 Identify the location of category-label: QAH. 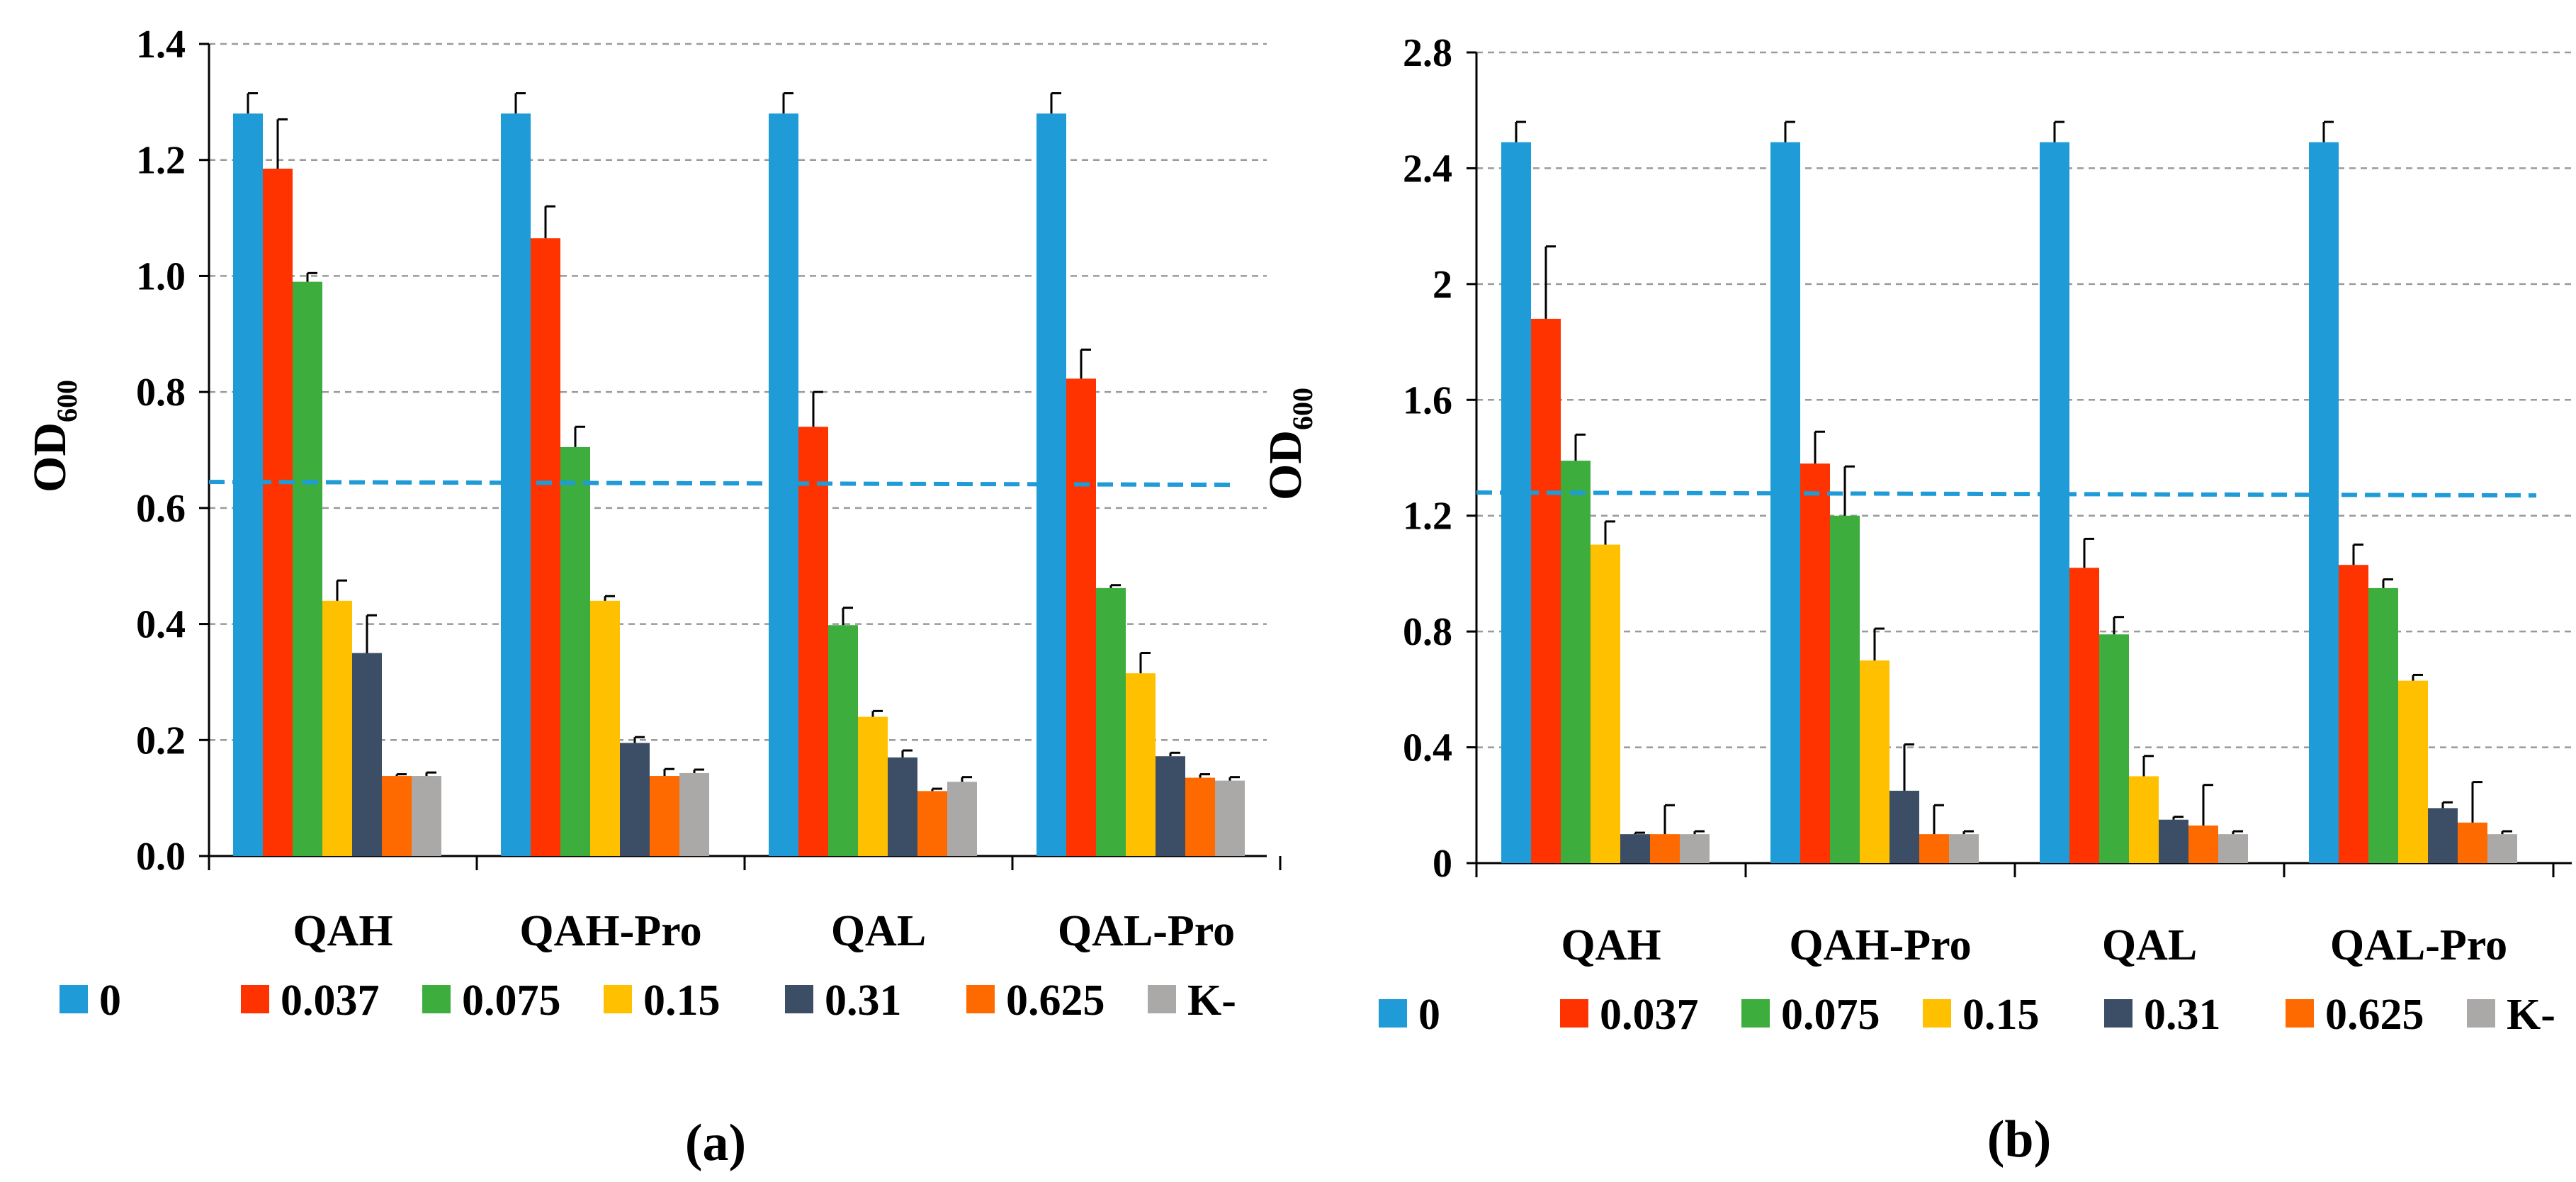
(342, 931).